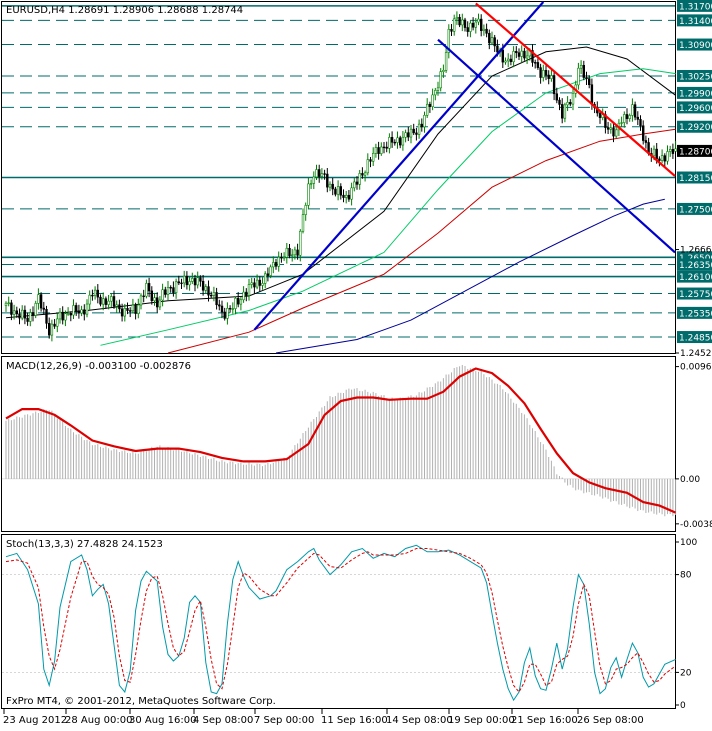  I want to click on macd-tick-label: 0.00966, so click(696, 368).